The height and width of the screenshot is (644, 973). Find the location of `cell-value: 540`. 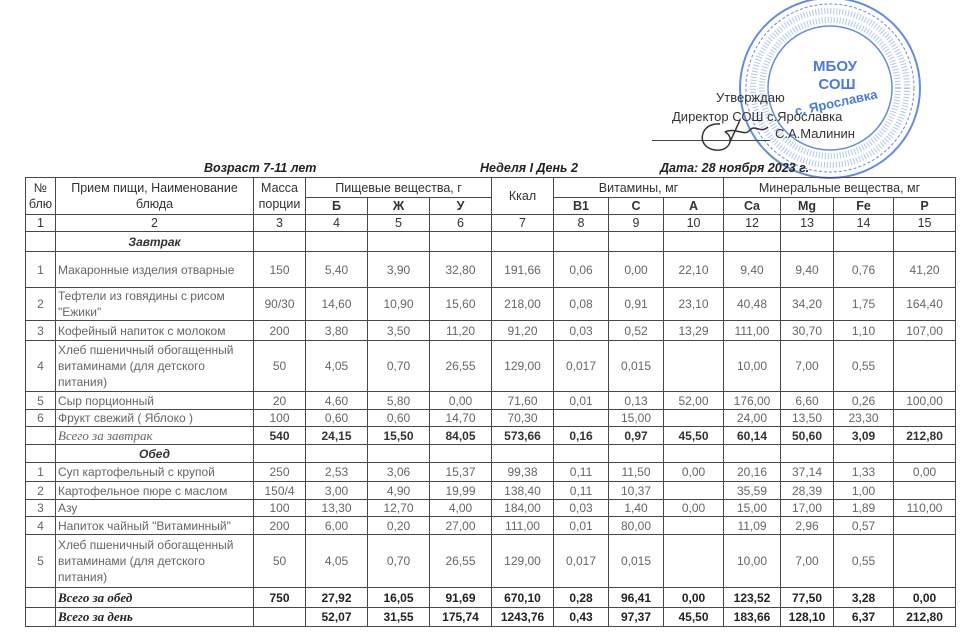

cell-value: 540 is located at coordinates (279, 435).